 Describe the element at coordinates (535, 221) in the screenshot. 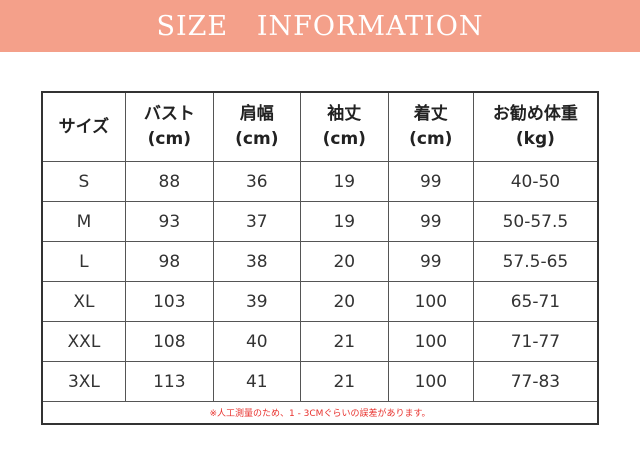

I see `table-cell: 50-57.5` at that location.